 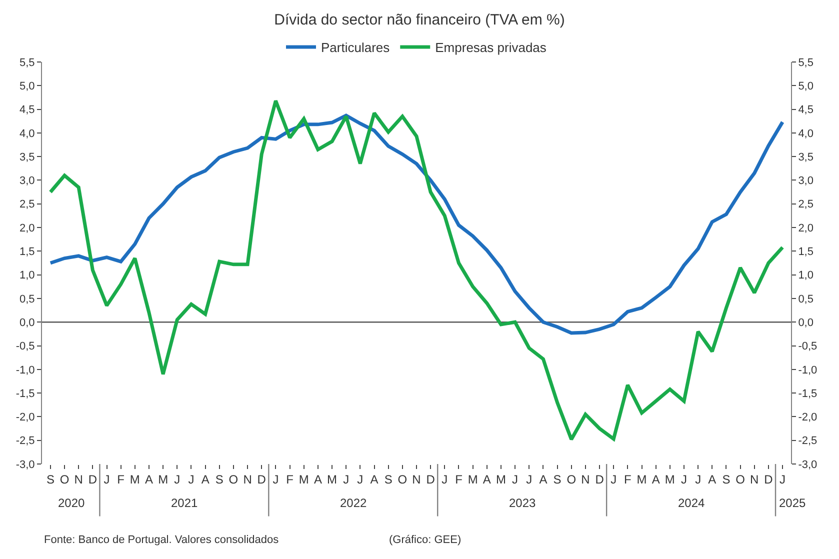 What do you see at coordinates (692, 503) in the screenshot?
I see `text: 2024` at bounding box center [692, 503].